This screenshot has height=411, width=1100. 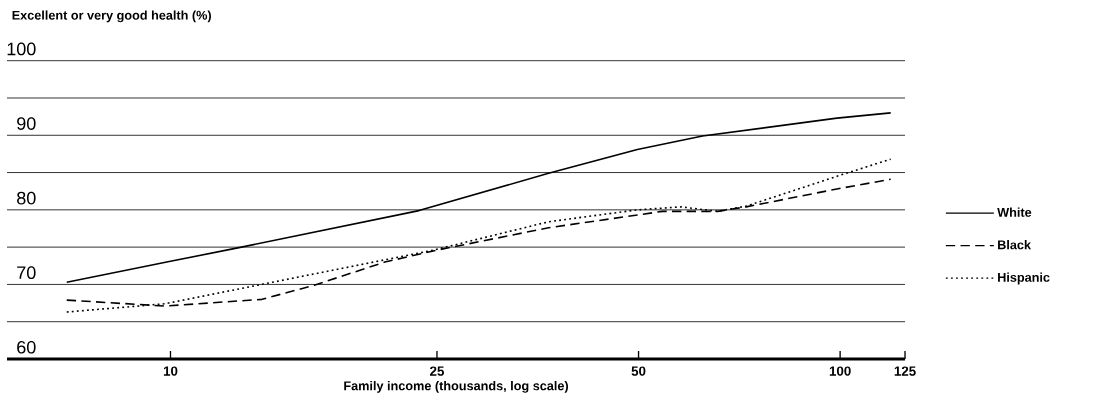 What do you see at coordinates (905, 371) in the screenshot?
I see `x-tick-label: 125` at bounding box center [905, 371].